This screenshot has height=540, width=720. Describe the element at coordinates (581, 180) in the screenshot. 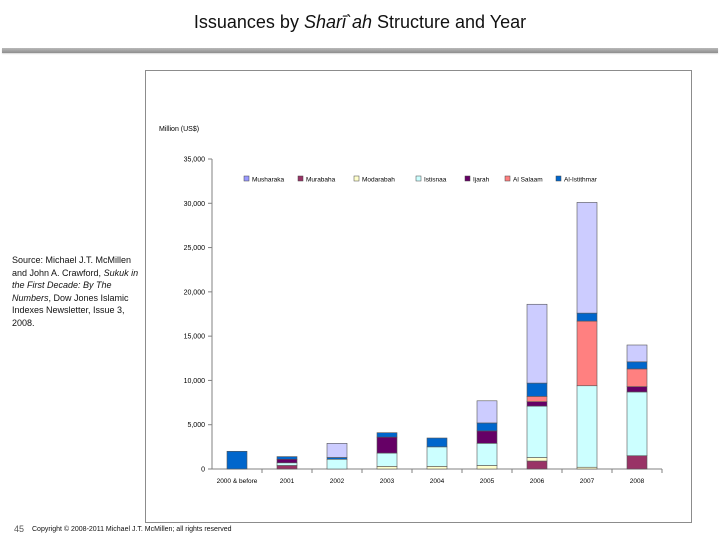

I see `legend-label: Al-Istithmar` at that location.